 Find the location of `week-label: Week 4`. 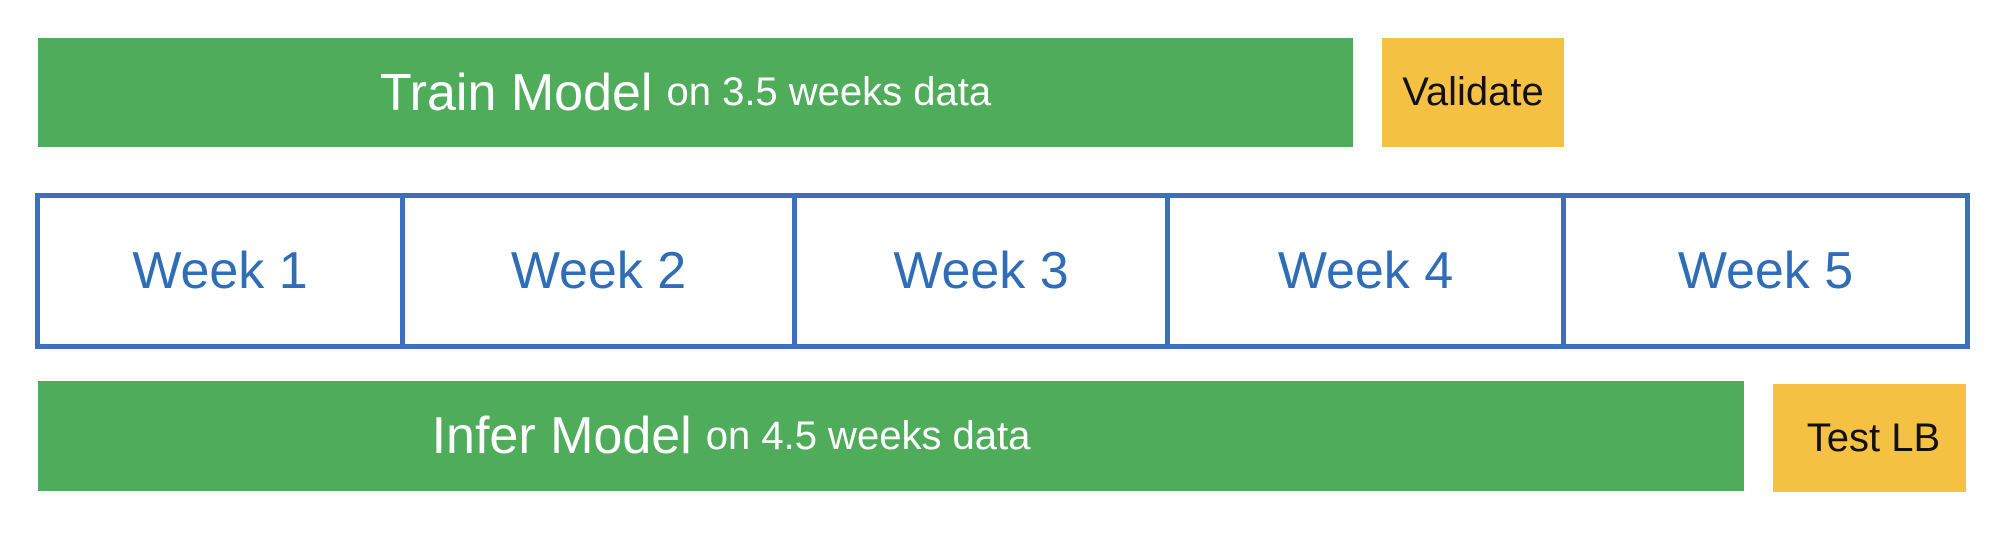

week-label: Week 4 is located at coordinates (1365, 271).